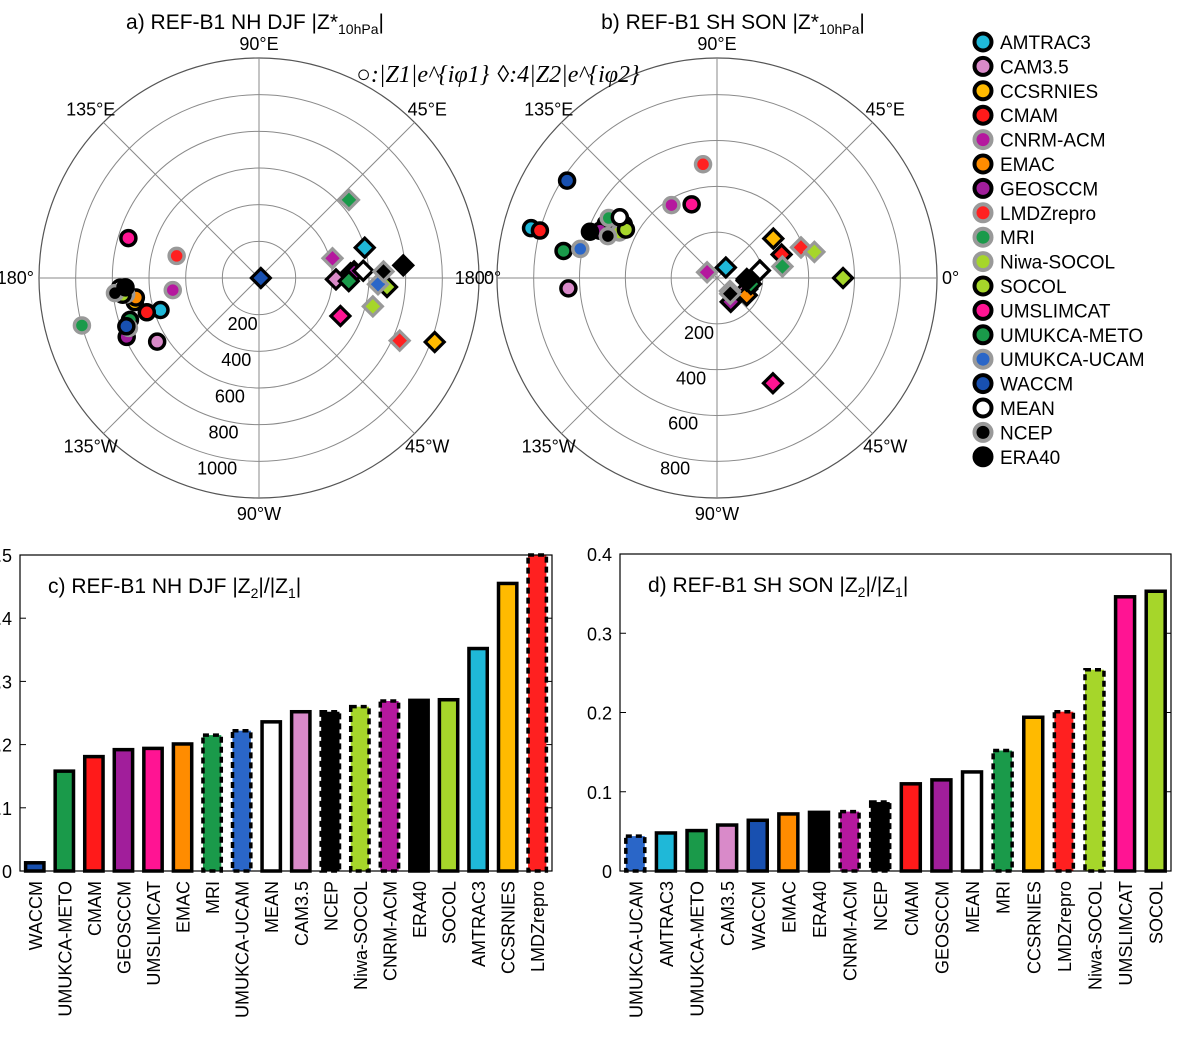  I want to click on y-tick-label: .3, so click(6, 682).